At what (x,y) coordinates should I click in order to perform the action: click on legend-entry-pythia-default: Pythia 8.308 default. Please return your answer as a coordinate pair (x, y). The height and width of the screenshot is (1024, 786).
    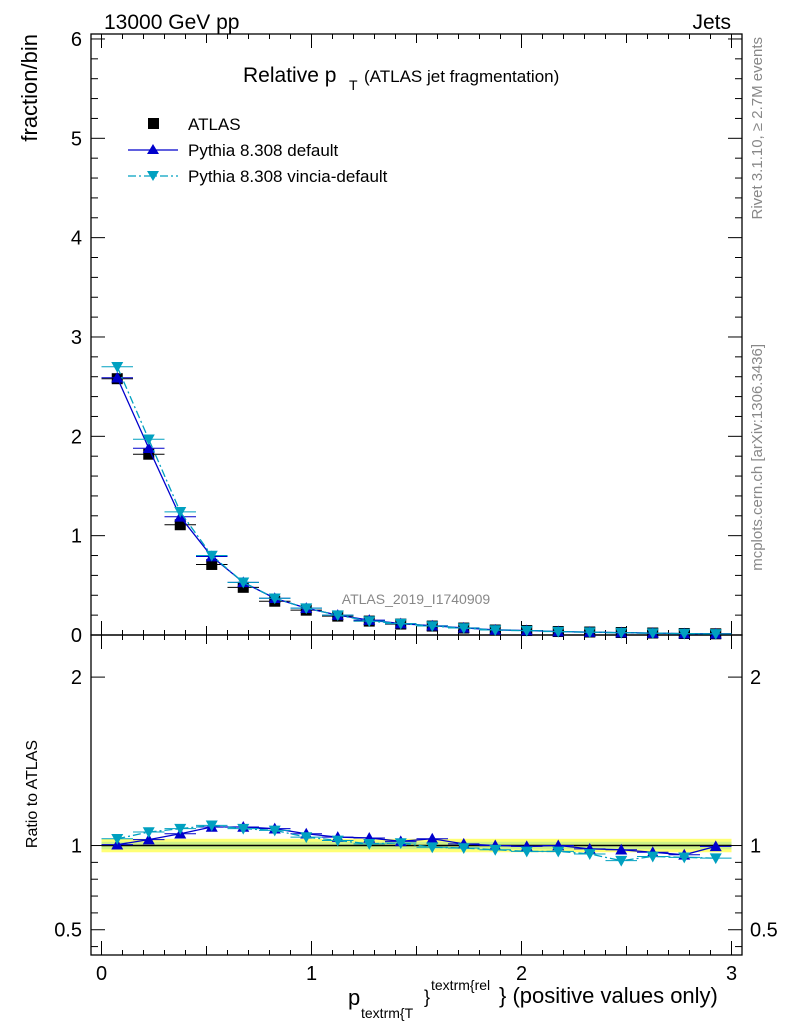
    Looking at the image, I should click on (233, 150).